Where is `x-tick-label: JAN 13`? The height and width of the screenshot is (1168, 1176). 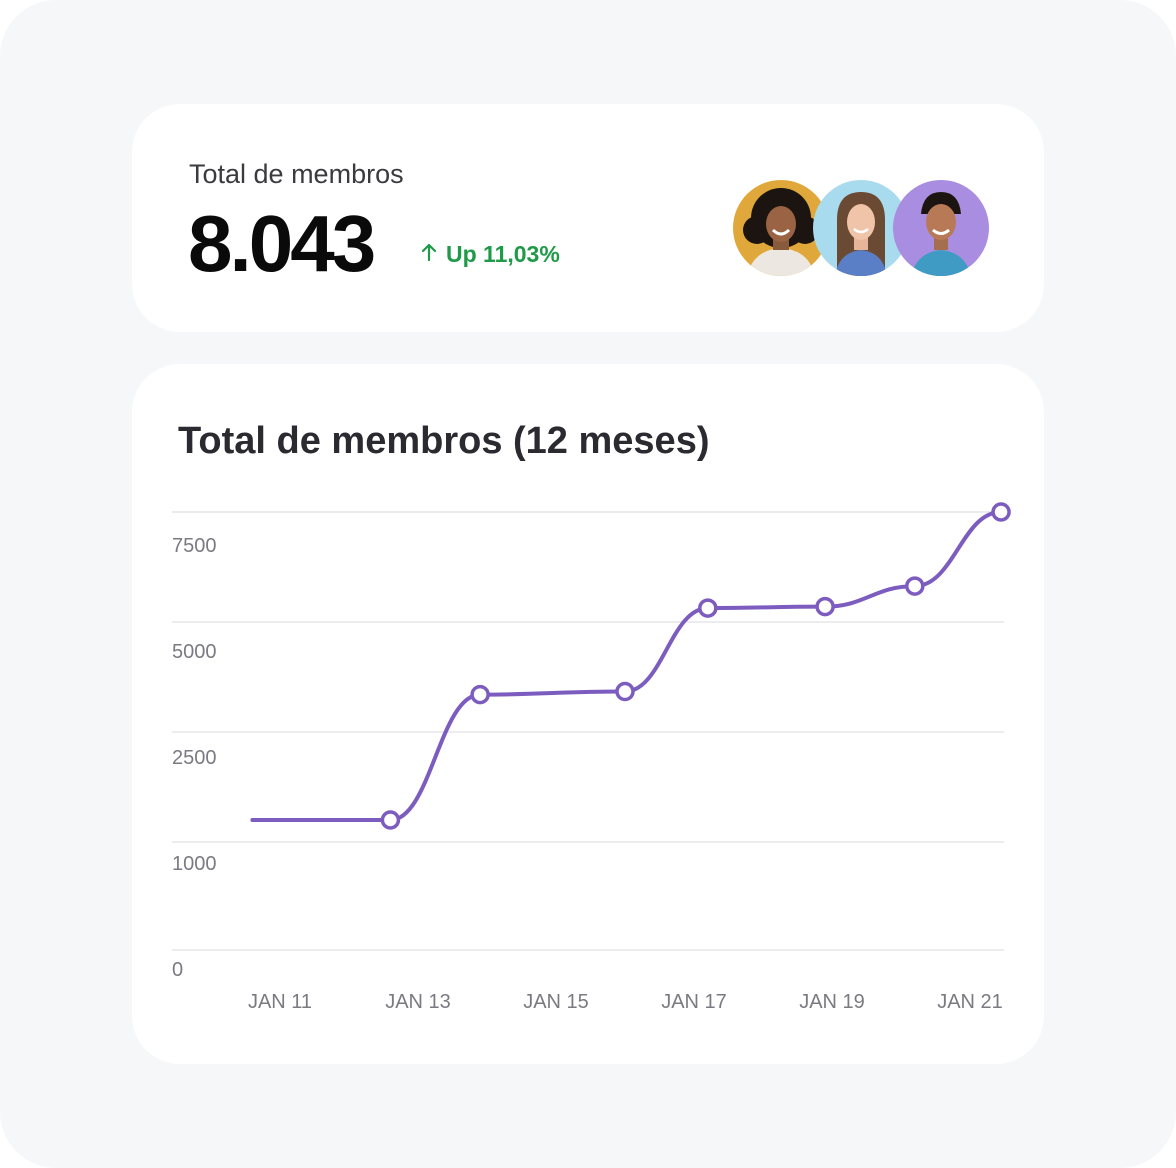
x-tick-label: JAN 13 is located at coordinates (418, 1002).